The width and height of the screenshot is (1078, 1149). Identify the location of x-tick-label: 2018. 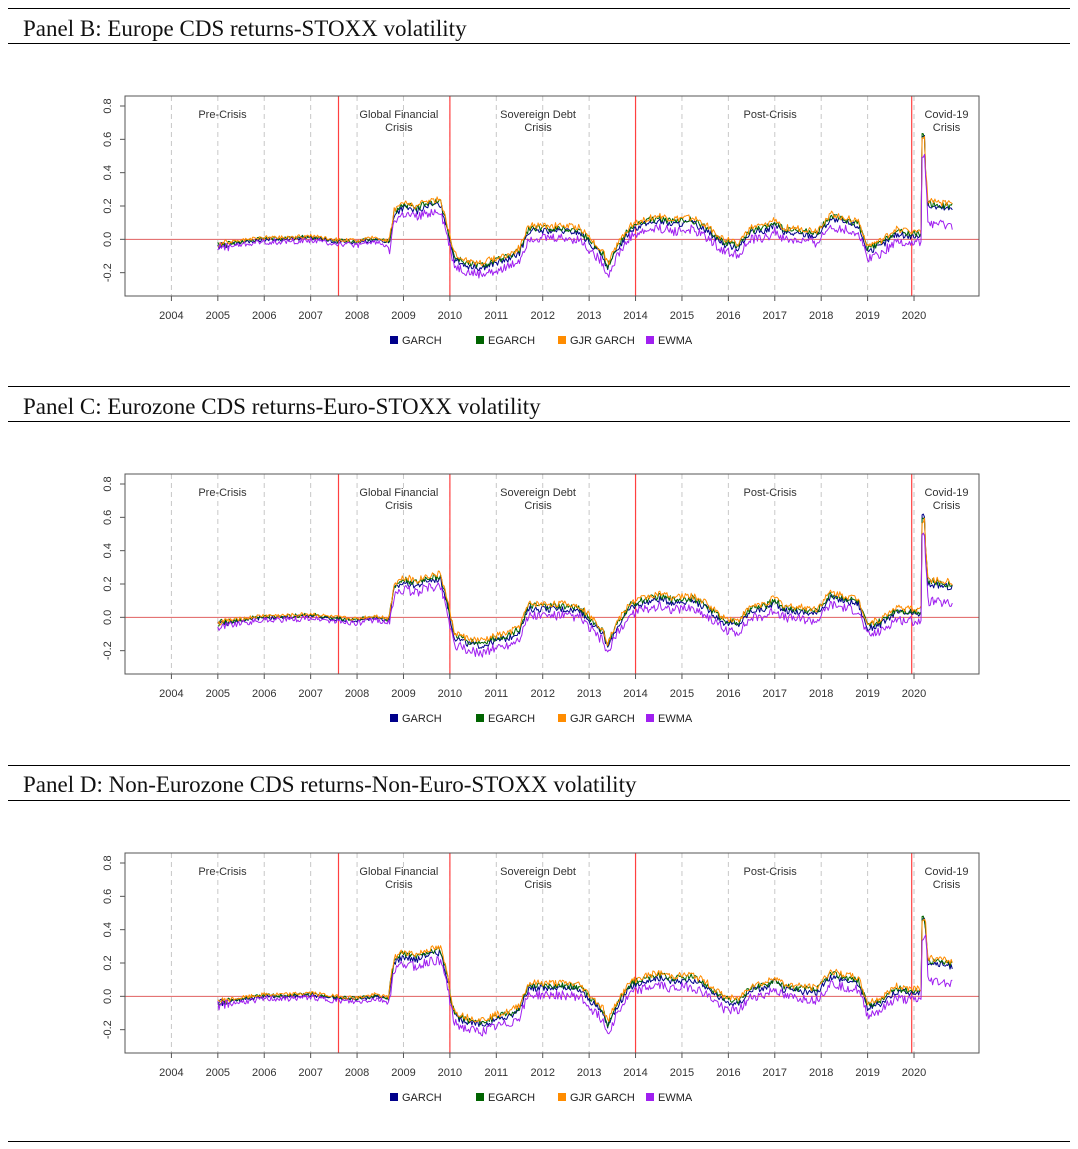
(821, 1073).